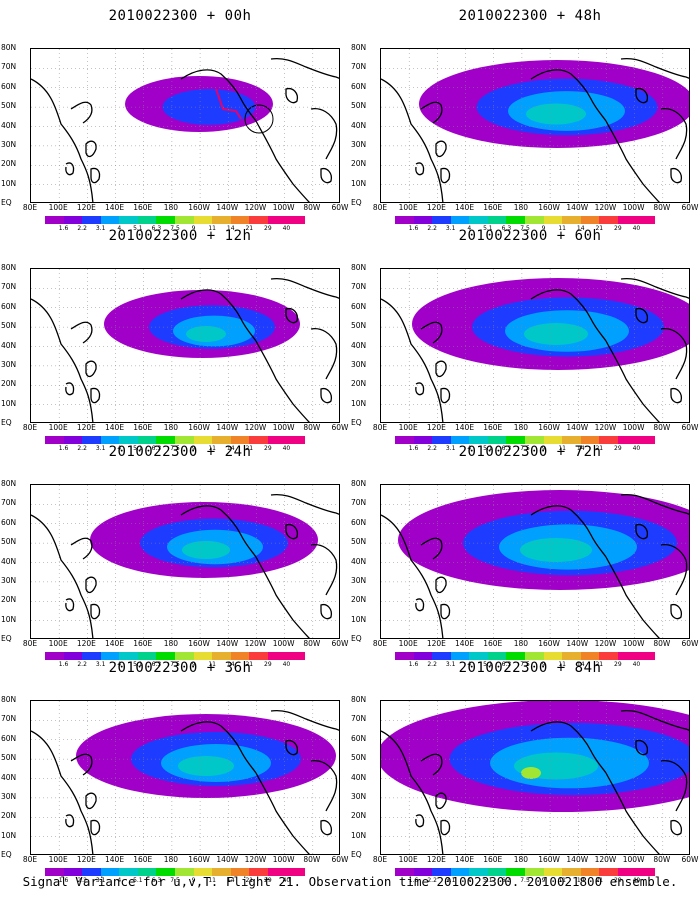 This screenshot has width=700, height=900. I want to click on lon-tick-label: 160E, so click(493, 207).